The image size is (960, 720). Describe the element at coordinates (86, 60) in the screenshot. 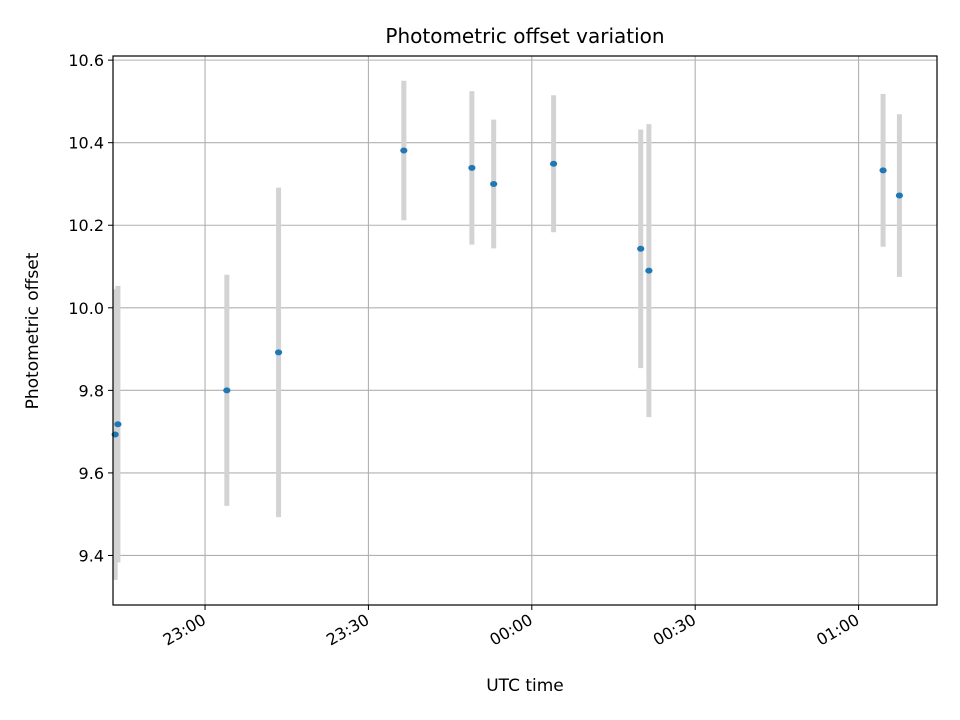

I see `y-tick-label: 10.6` at that location.